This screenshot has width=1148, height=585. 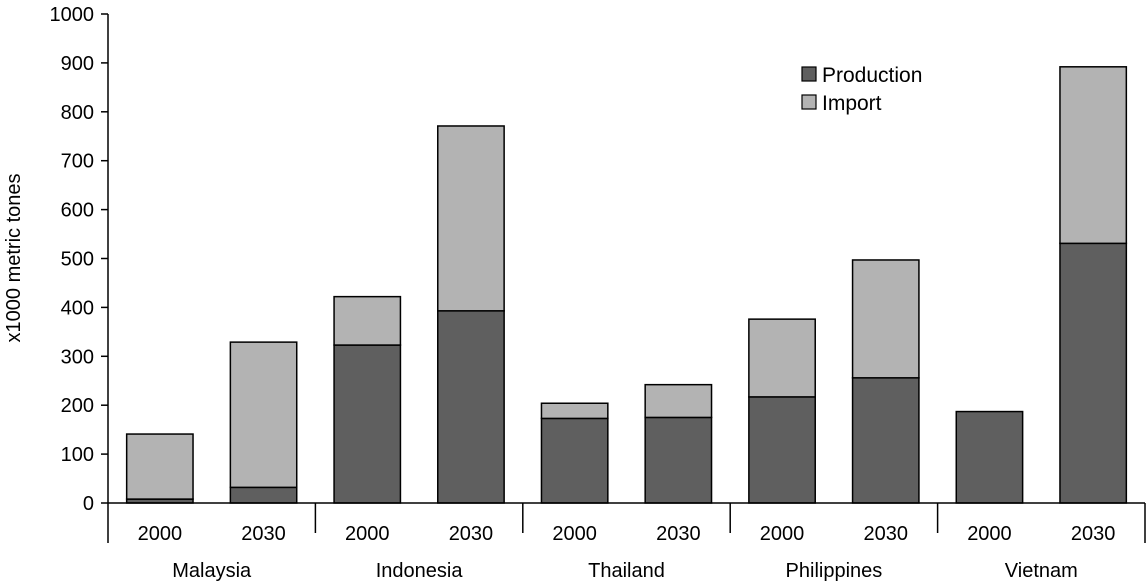 What do you see at coordinates (72, 15) in the screenshot?
I see `y-tick-label: 1000` at bounding box center [72, 15].